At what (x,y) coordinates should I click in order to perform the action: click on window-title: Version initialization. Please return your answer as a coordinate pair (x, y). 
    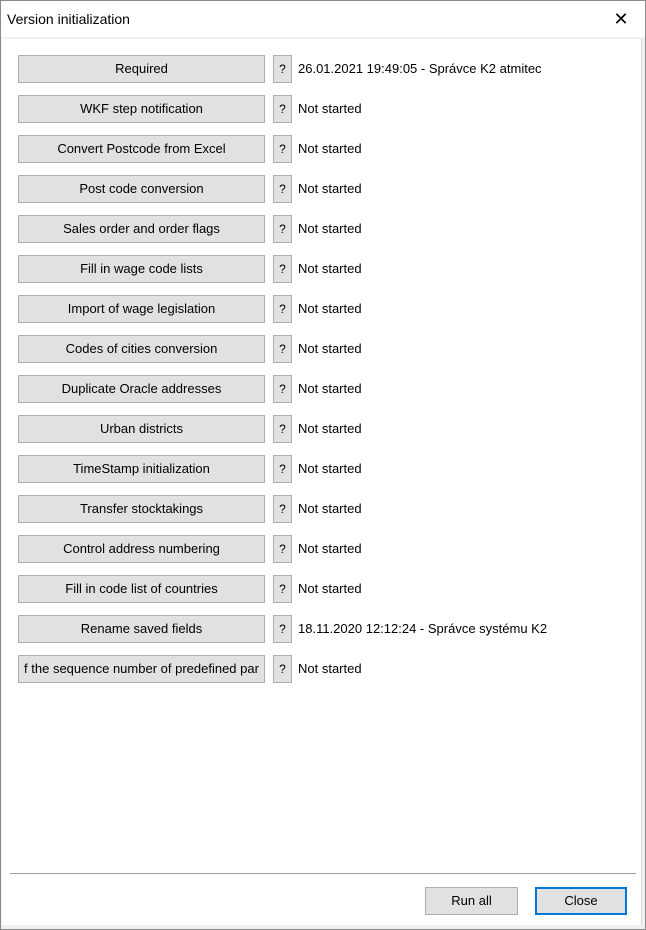
    Looking at the image, I should click on (68, 19).